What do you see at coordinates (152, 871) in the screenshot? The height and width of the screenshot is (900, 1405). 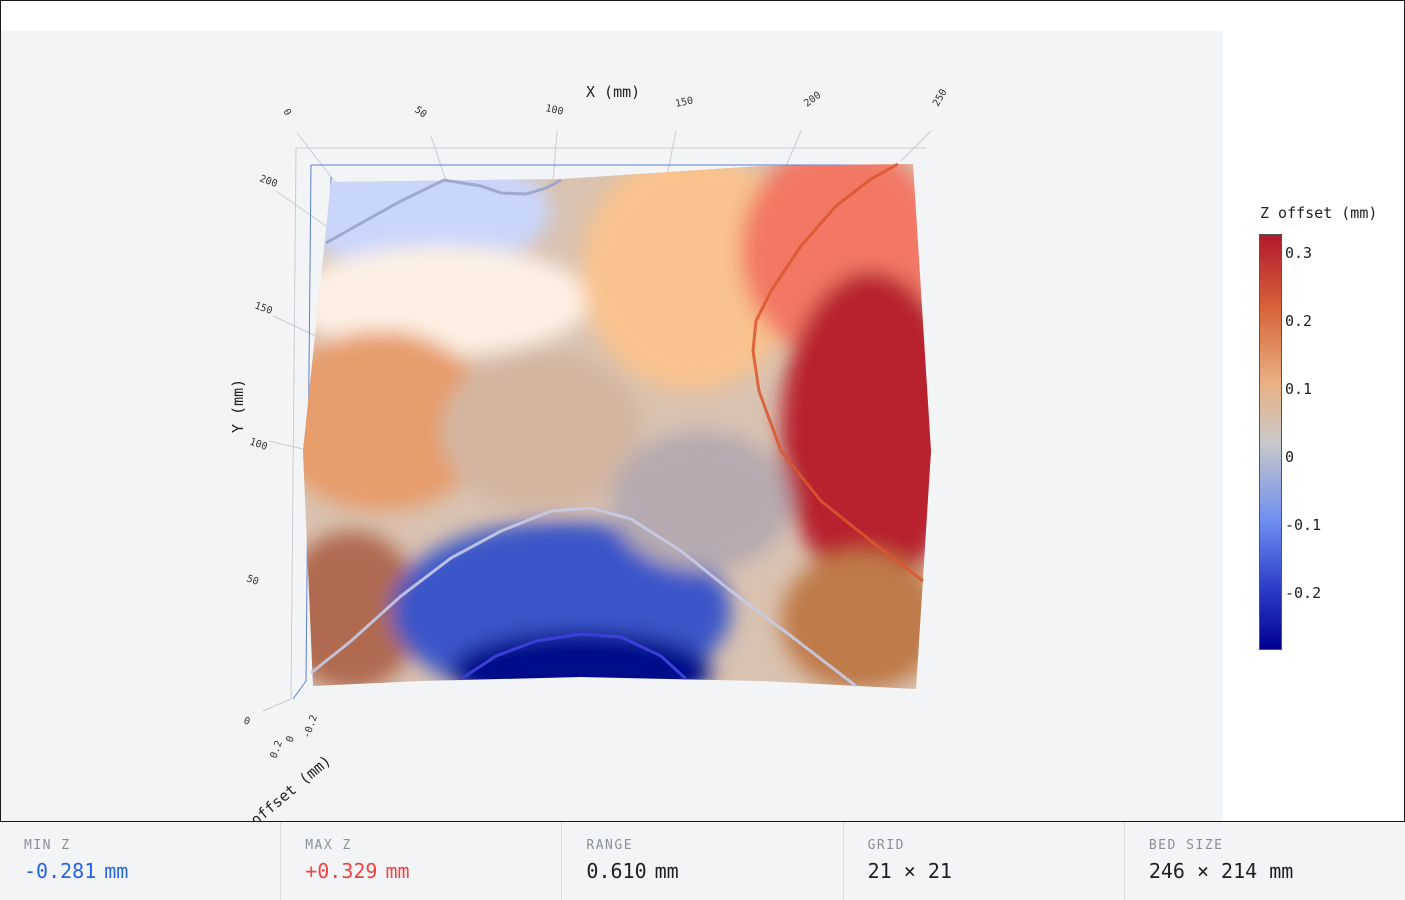 I see `stat-value: -0.281 mm` at bounding box center [152, 871].